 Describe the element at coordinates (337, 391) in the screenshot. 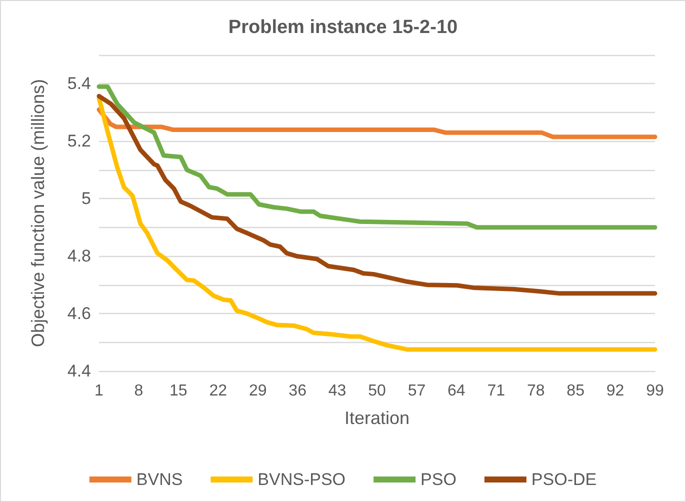

I see `x-tick-label: 43` at that location.